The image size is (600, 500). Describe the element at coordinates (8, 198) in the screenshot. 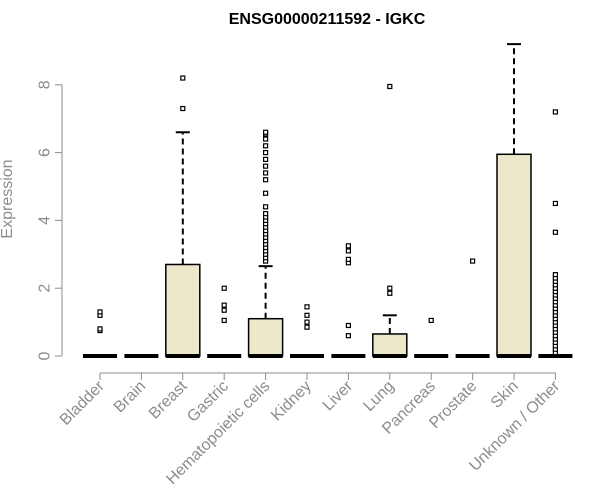

I see `y-axis-label: Expression` at that location.